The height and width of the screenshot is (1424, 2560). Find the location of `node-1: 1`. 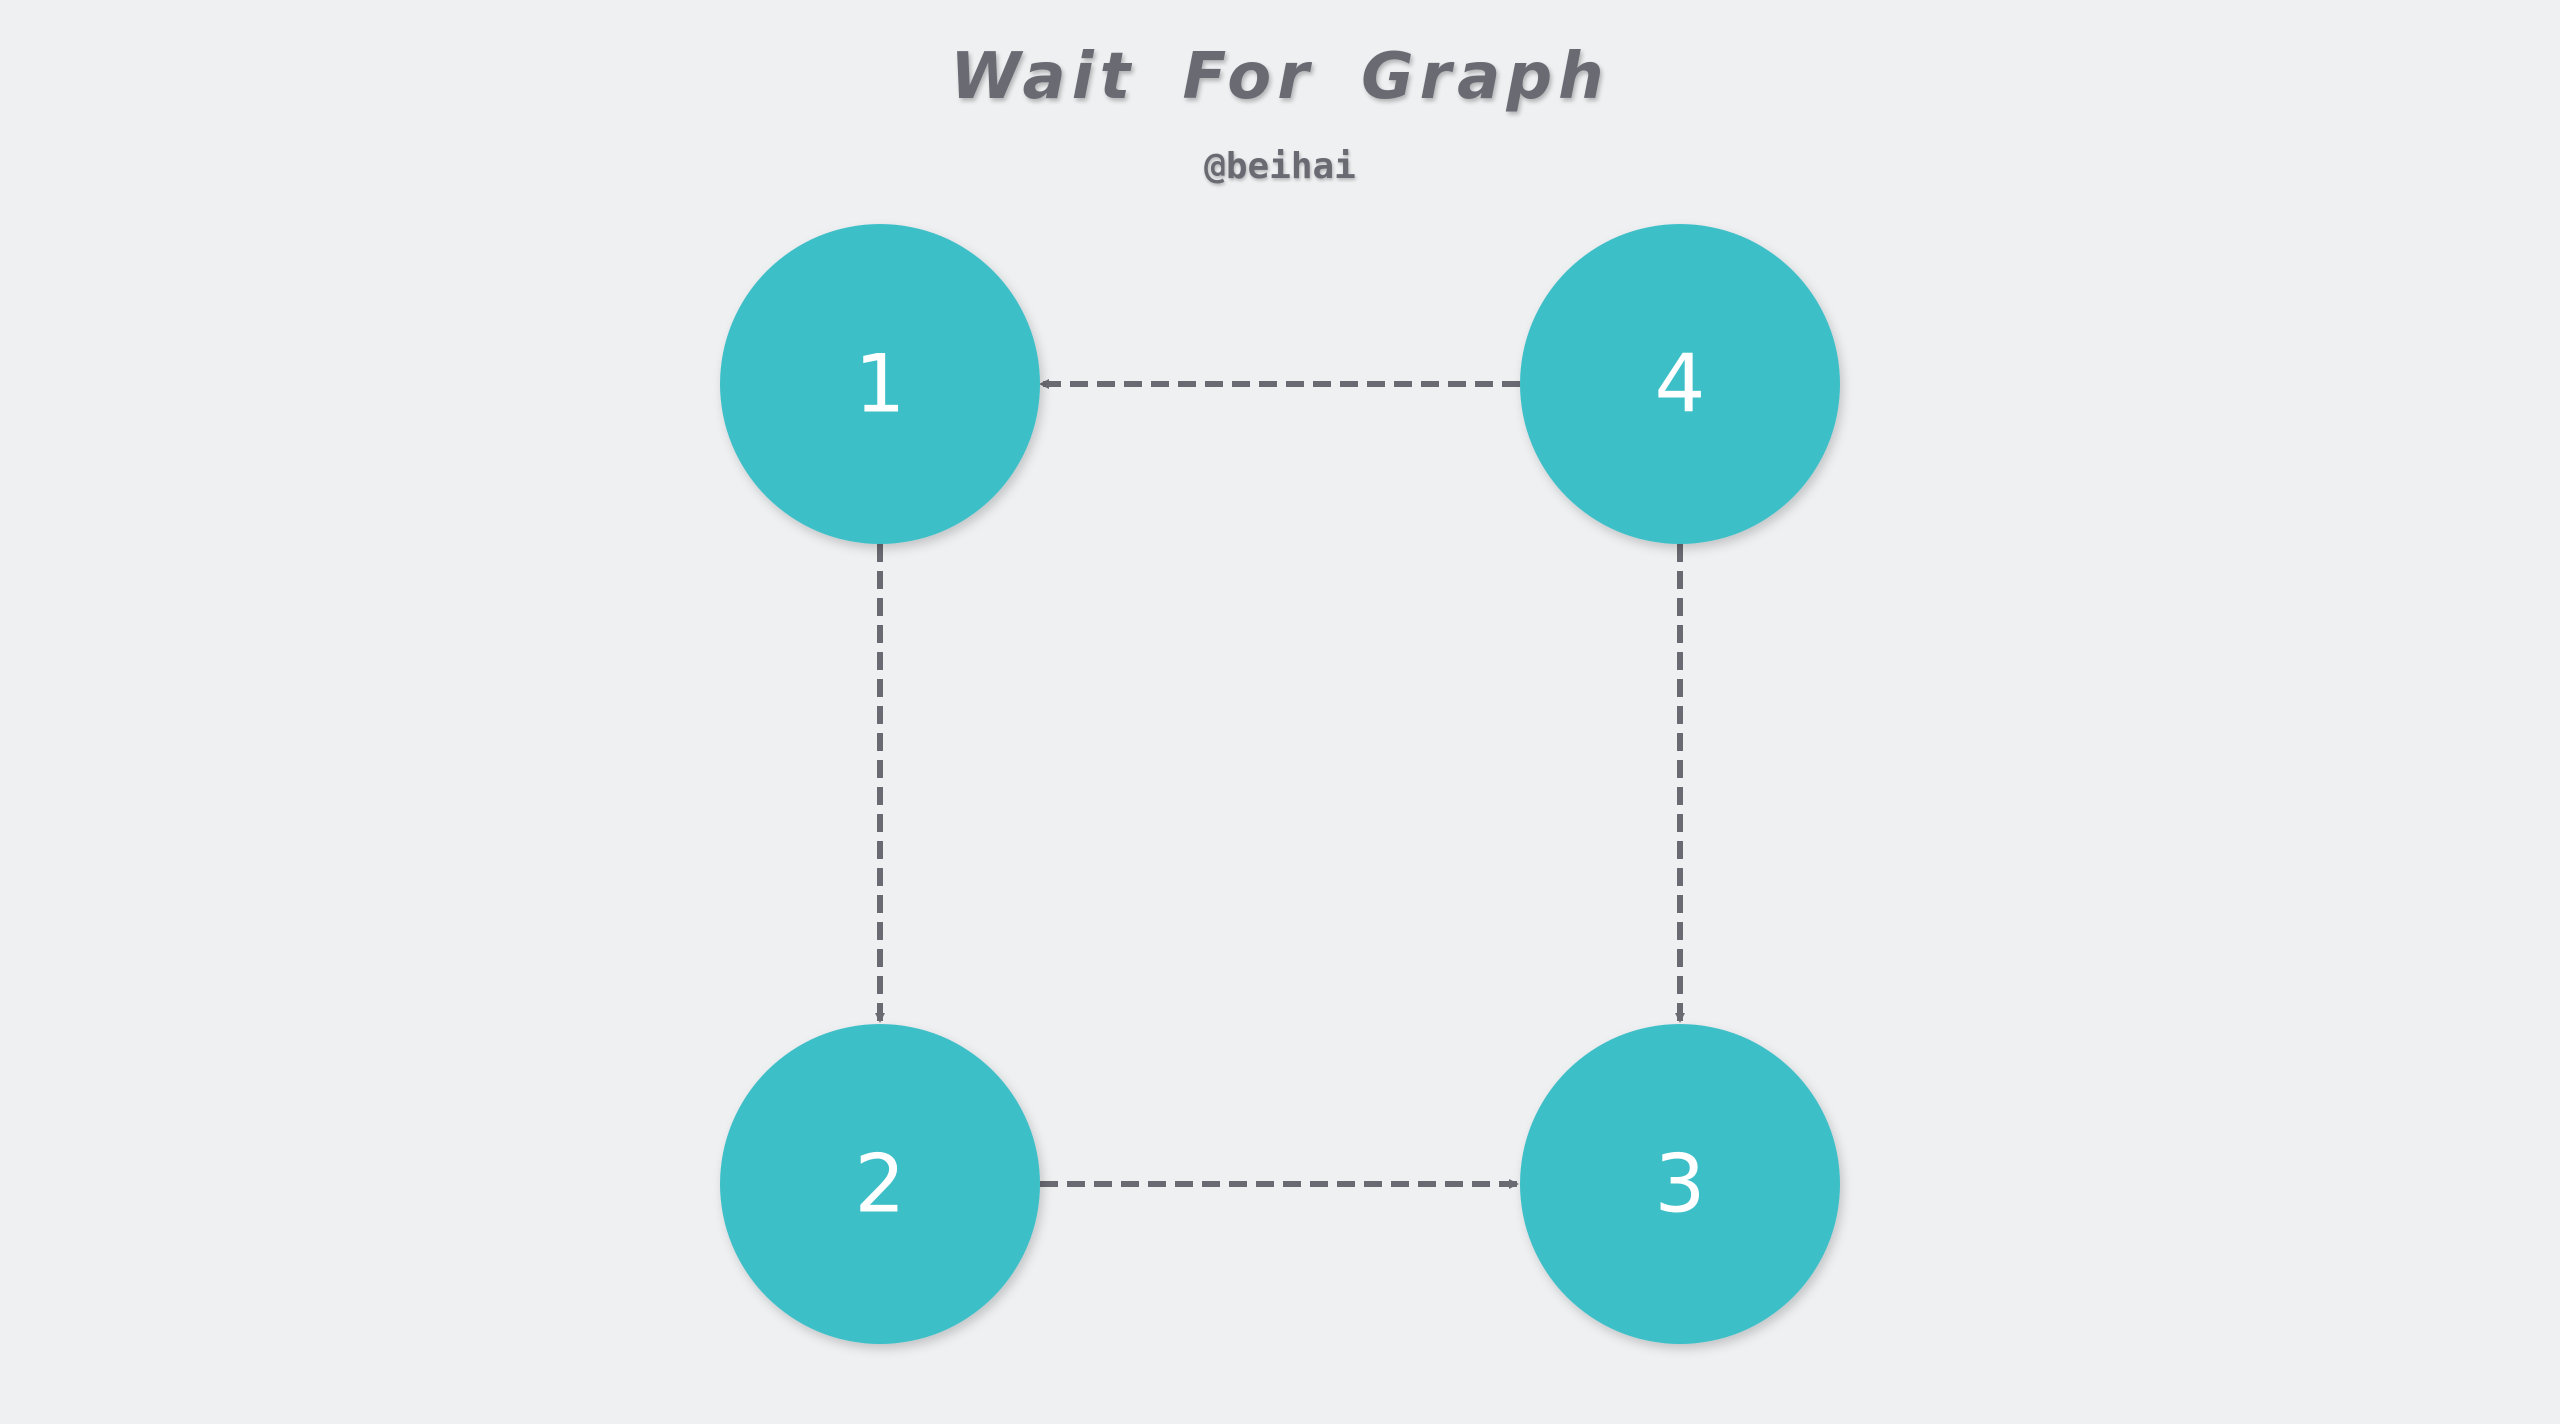

node-1: 1 is located at coordinates (880, 384).